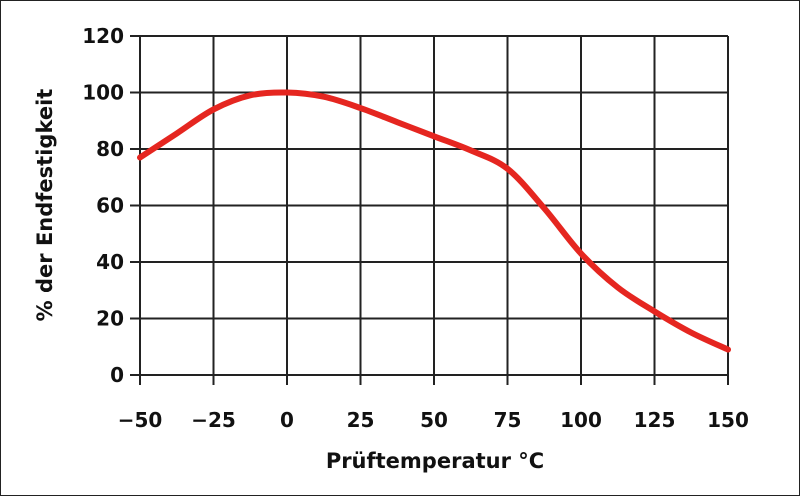  I want to click on x-tick-label: 125, so click(655, 420).